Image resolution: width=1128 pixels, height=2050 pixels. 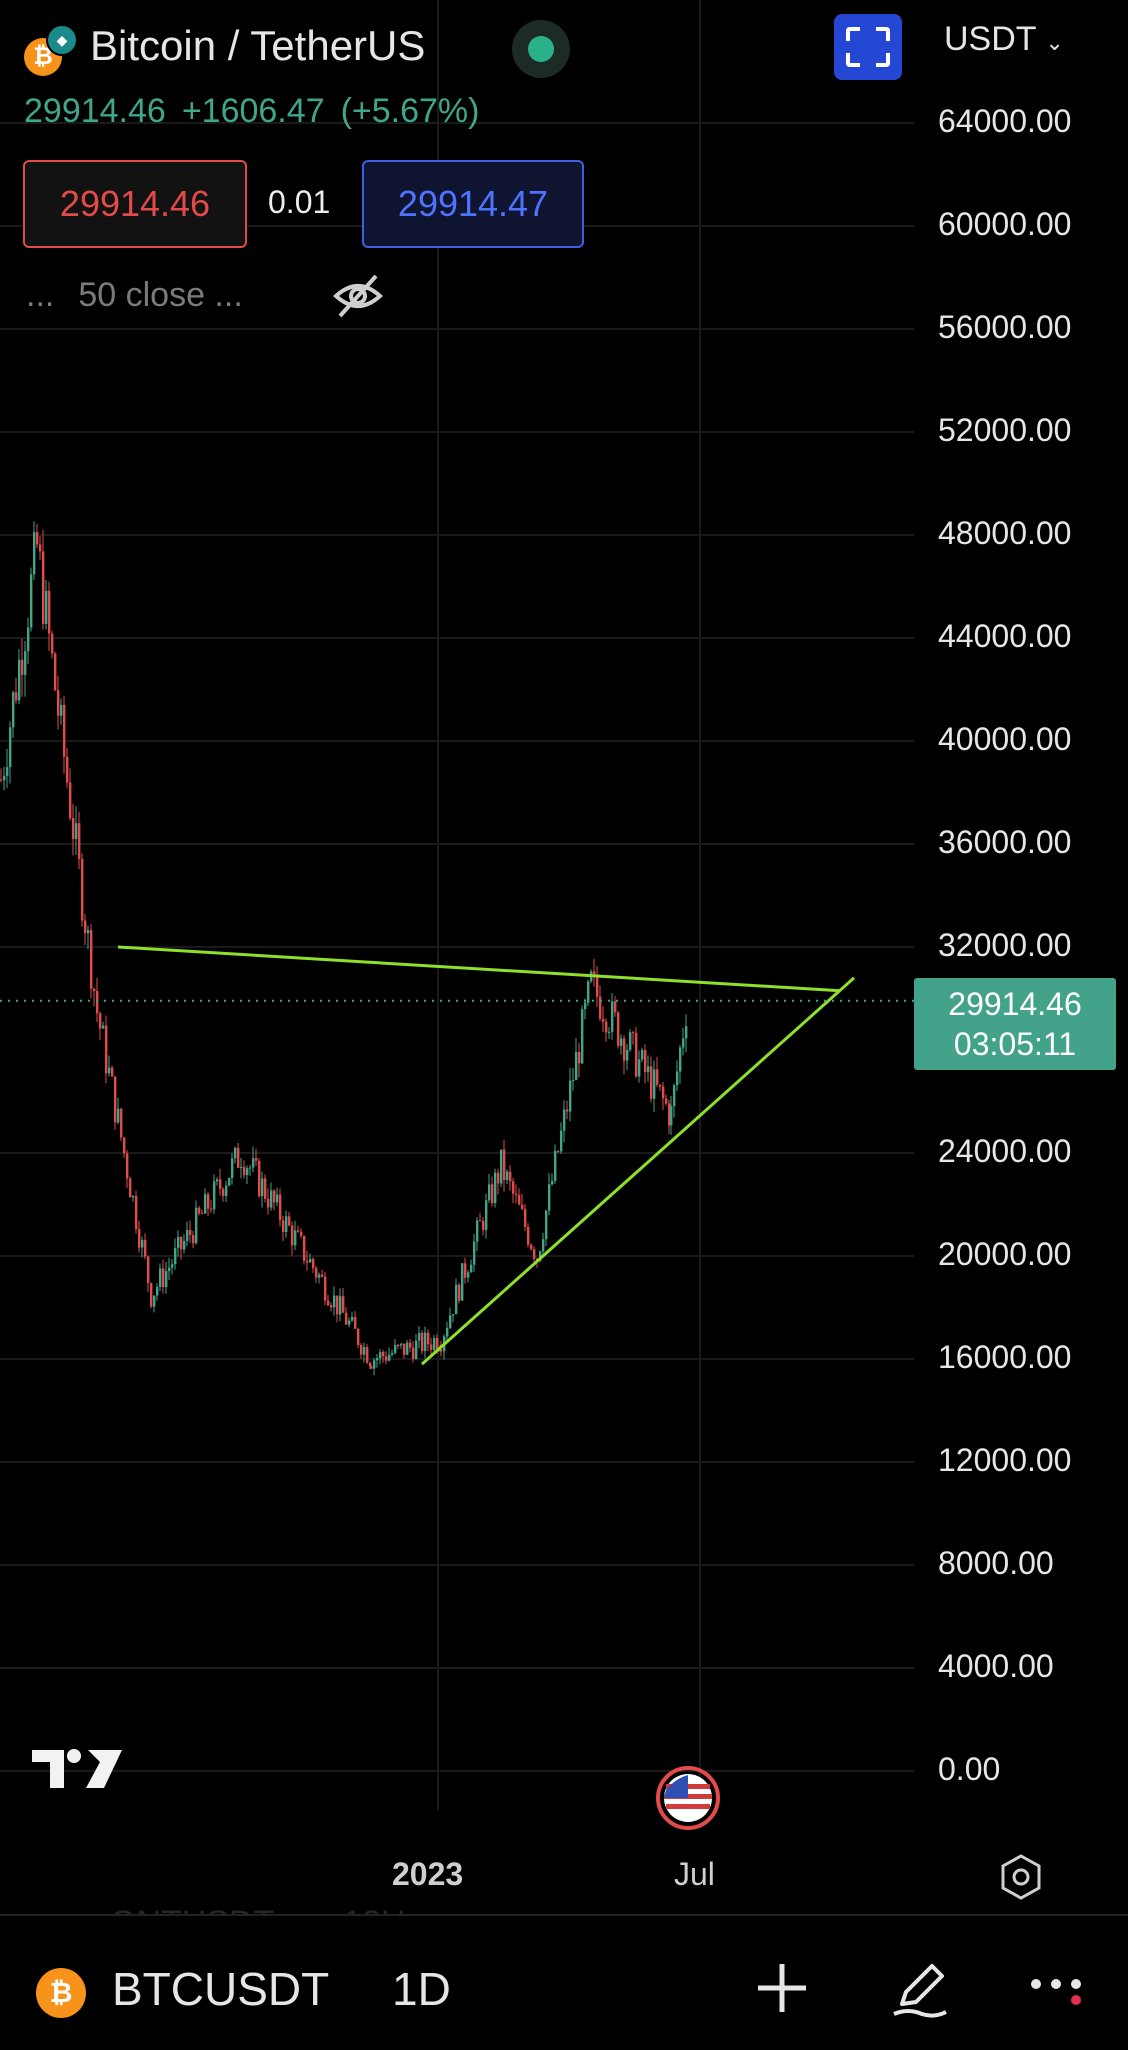 I want to click on tradingview-logo, so click(x=77, y=1770).